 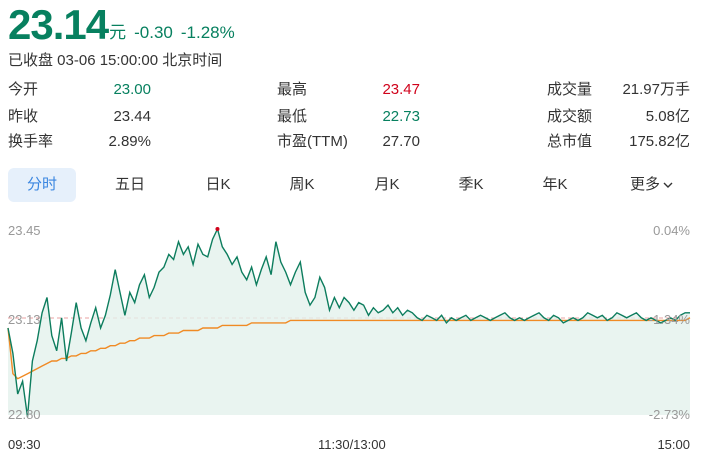 What do you see at coordinates (58, 24) in the screenshot?
I see `current-price: 23.14` at bounding box center [58, 24].